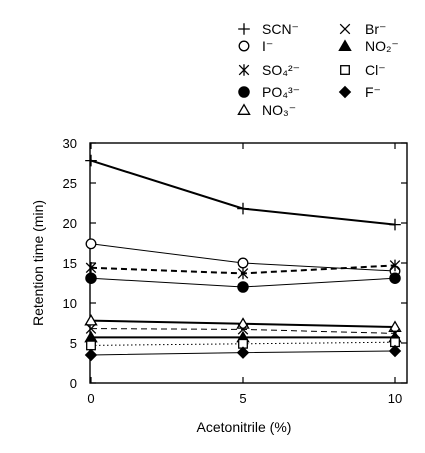  Describe the element at coordinates (255, 46) in the screenshot. I see `legend-item: I⁻` at that location.